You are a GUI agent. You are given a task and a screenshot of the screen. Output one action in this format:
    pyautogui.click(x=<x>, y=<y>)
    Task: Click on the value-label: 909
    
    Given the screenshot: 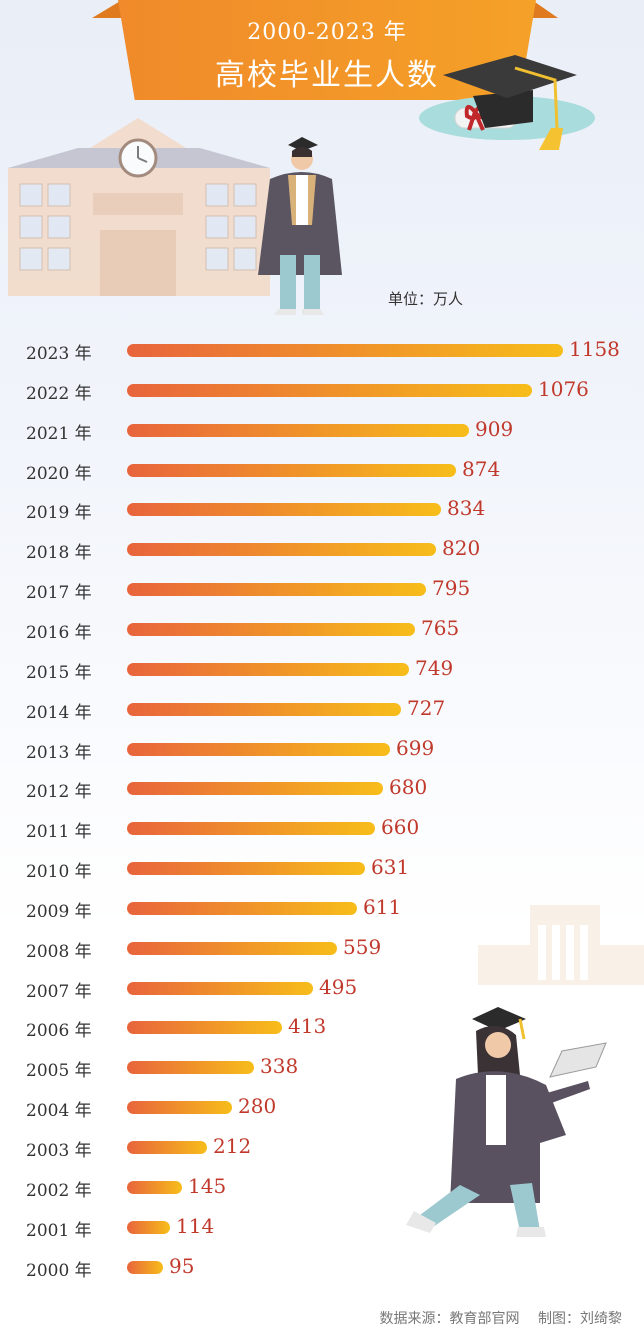 What is the action you would take?
    pyautogui.click(x=494, y=428)
    